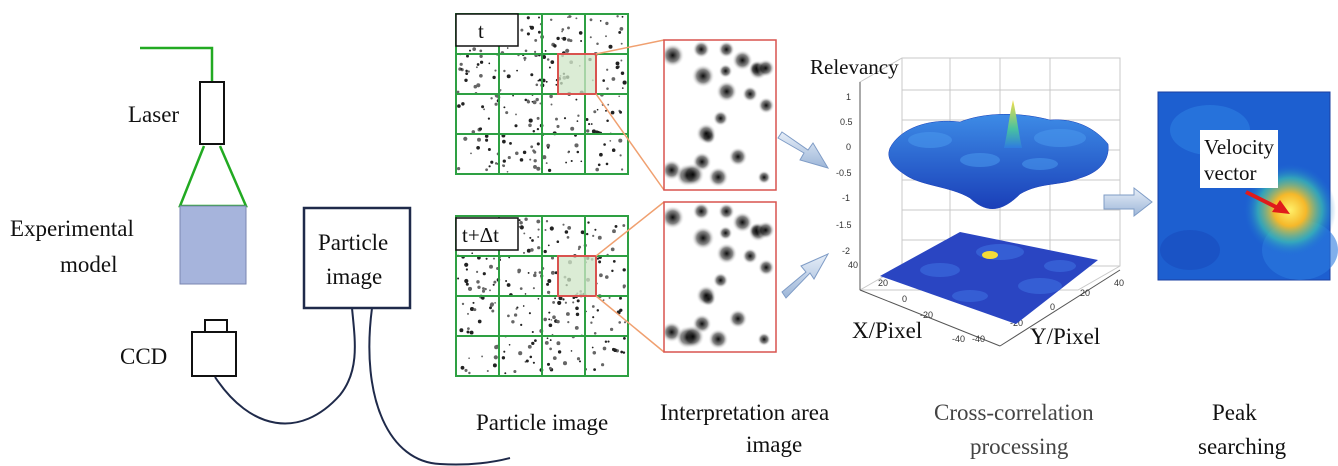 This screenshot has width=1338, height=466. I want to click on arrow-to-peak-search, so click(1128, 202).